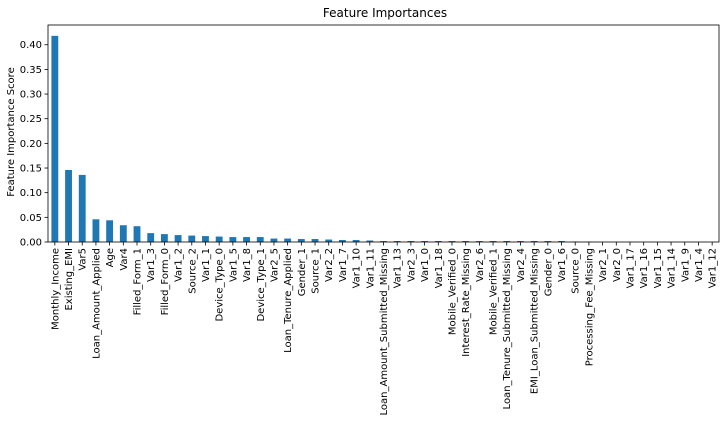 The image size is (727, 422). I want to click on bar-EMI_Loan_Submitted_Missing, so click(534, 241).